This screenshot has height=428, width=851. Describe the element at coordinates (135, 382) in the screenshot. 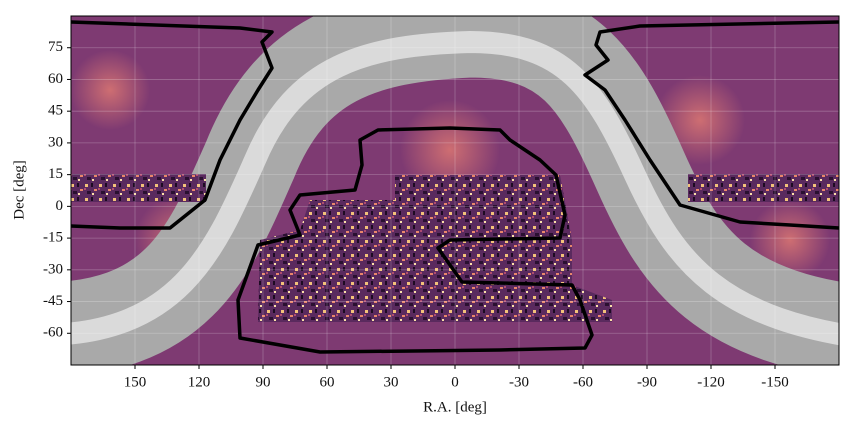

I see `x-tick-label: 150` at that location.